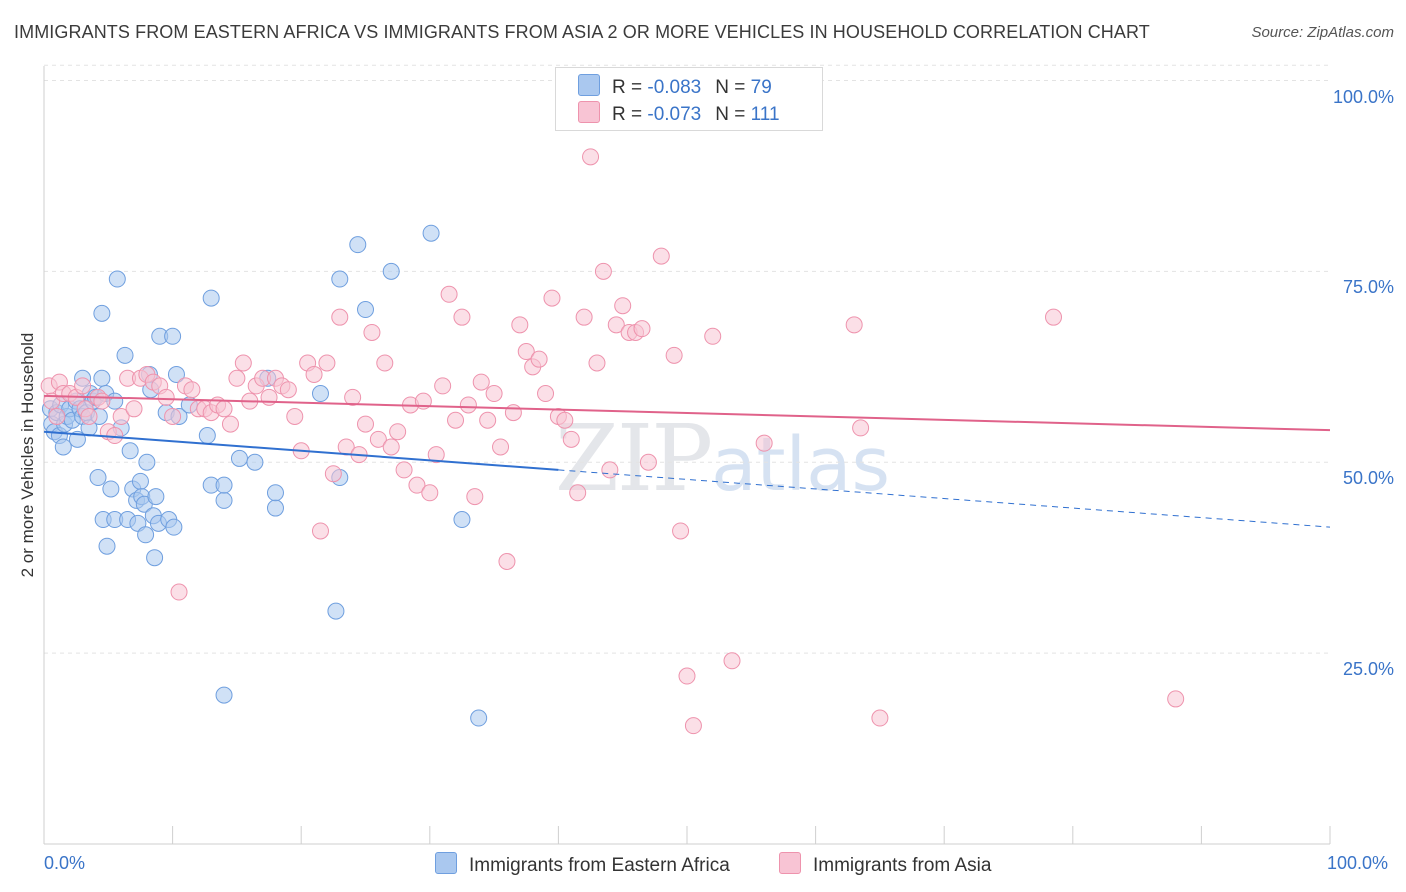  I want to click on trend-line-eastern-africa-extension, so click(944, 498).